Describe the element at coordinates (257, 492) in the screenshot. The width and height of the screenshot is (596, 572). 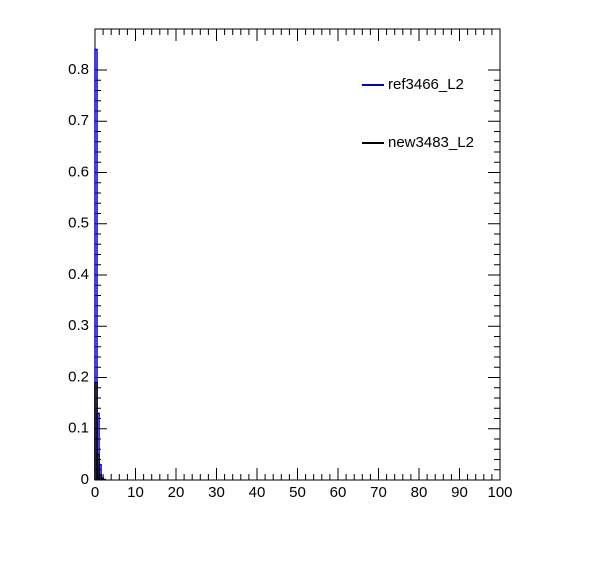
I see `x-tick-label: 40` at that location.